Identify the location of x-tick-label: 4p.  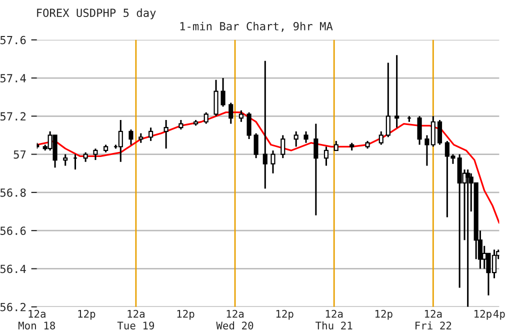
(499, 315).